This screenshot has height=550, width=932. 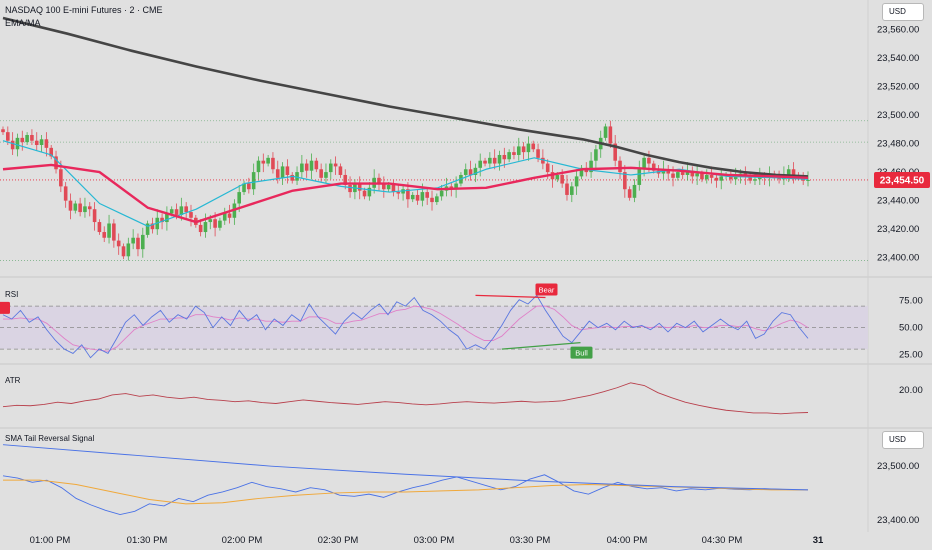 What do you see at coordinates (50, 438) in the screenshot?
I see `signal-pane-label: SMA Tail Reversal Signal` at bounding box center [50, 438].